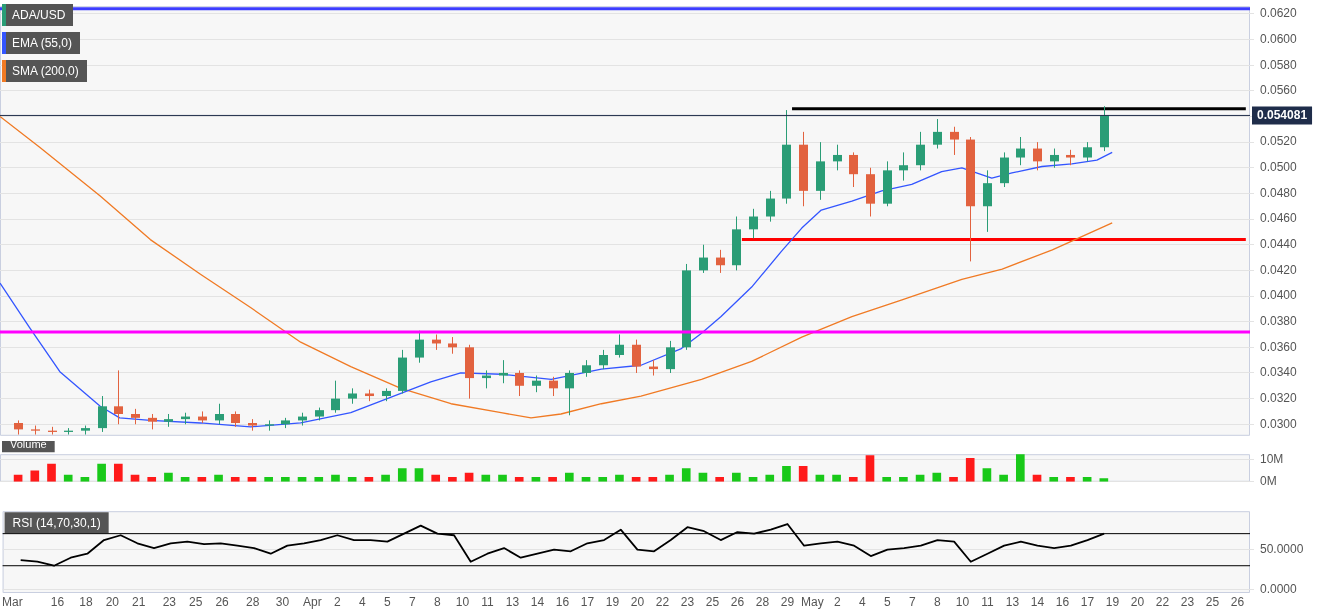  I want to click on y-tick-label: 0.0380, so click(1279, 320).